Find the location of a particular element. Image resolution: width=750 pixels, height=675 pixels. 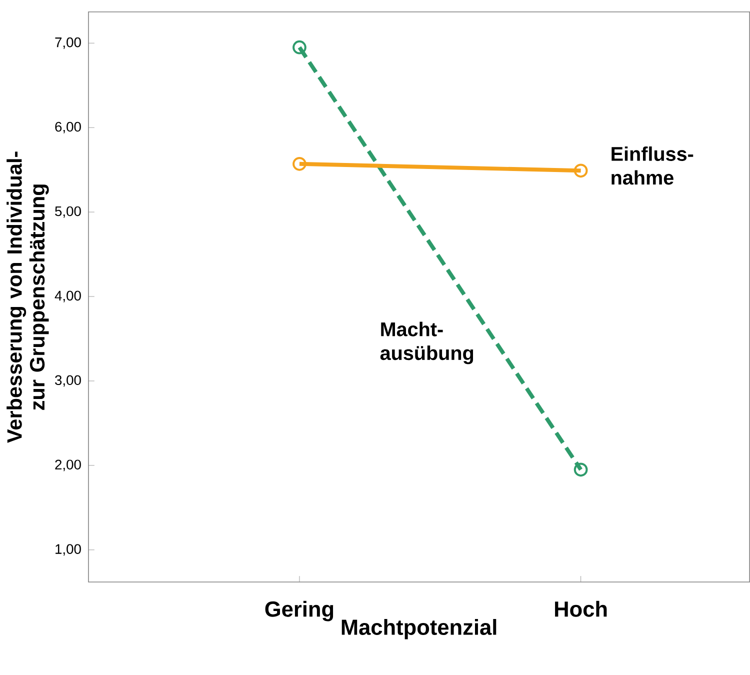

y-tick-label: 5,00 is located at coordinates (68, 212).